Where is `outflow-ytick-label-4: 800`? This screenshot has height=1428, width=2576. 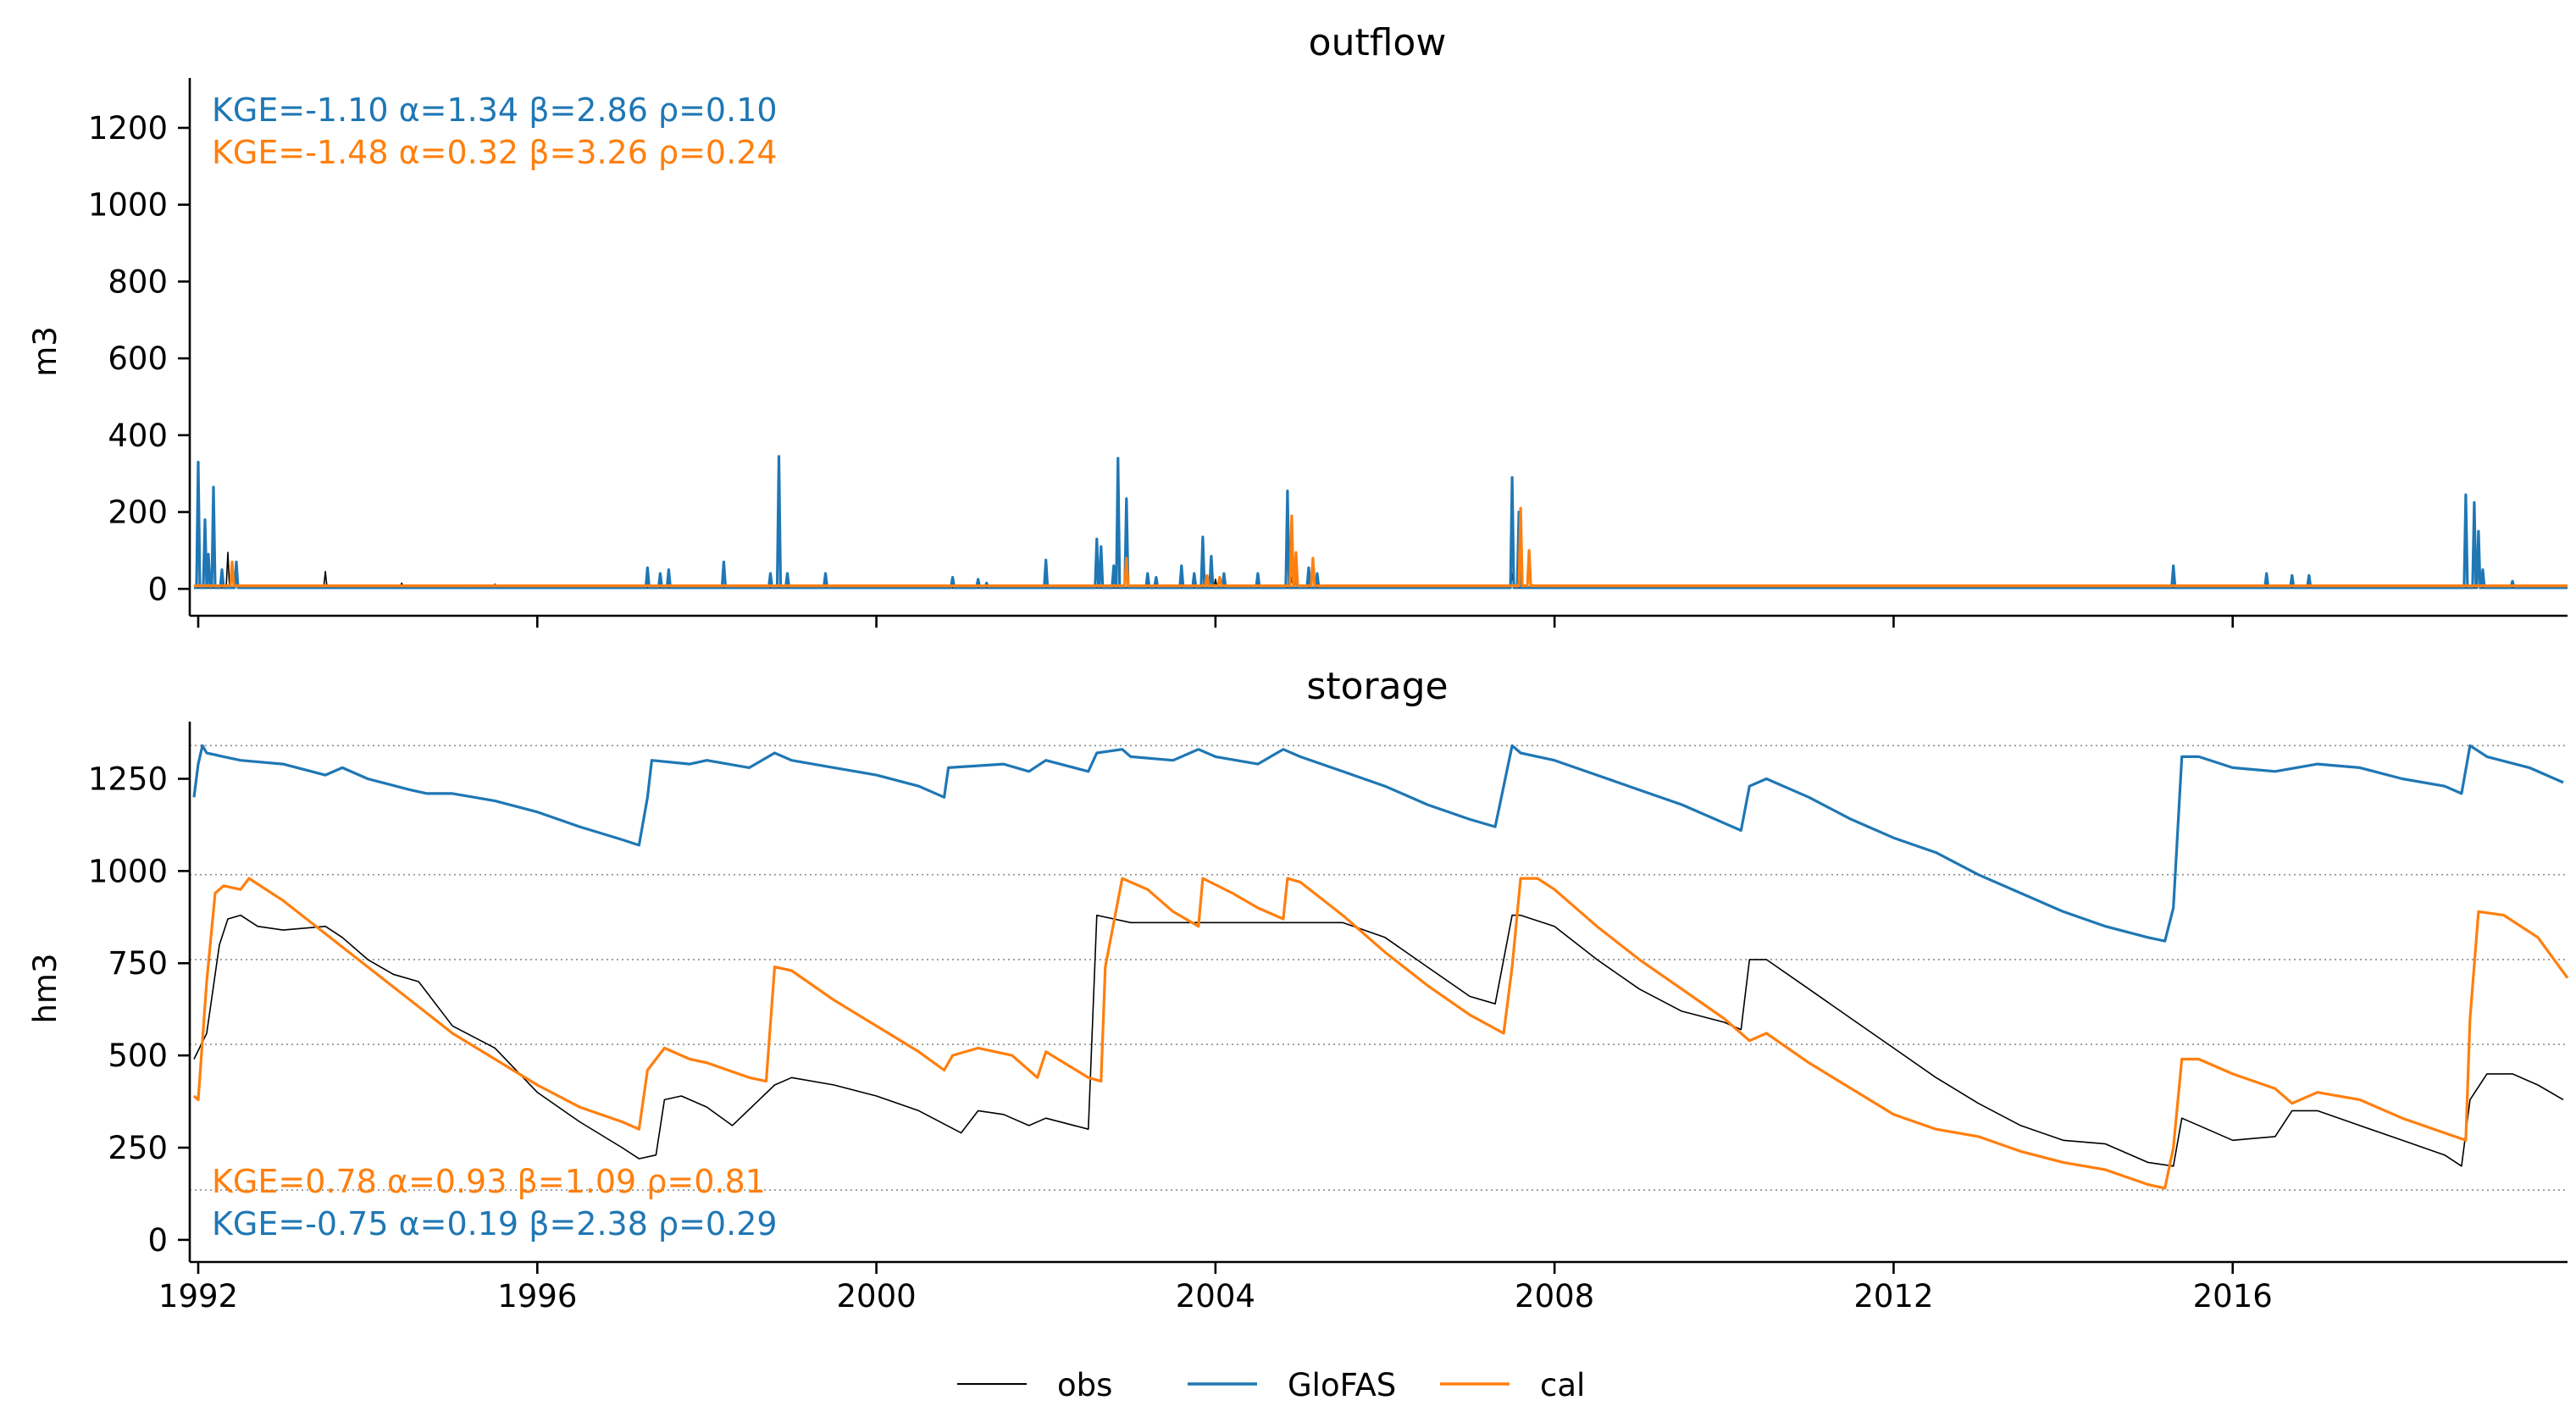 outflow-ytick-label-4: 800 is located at coordinates (138, 281).